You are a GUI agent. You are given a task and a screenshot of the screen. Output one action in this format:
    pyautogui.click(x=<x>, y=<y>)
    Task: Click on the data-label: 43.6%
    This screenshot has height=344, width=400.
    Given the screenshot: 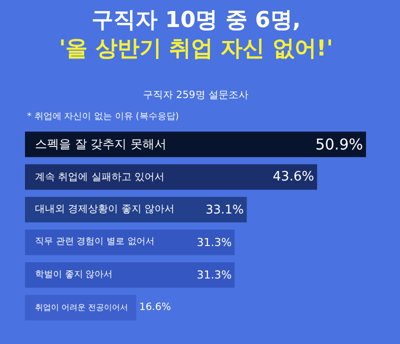 What is the action you would take?
    pyautogui.click(x=293, y=177)
    